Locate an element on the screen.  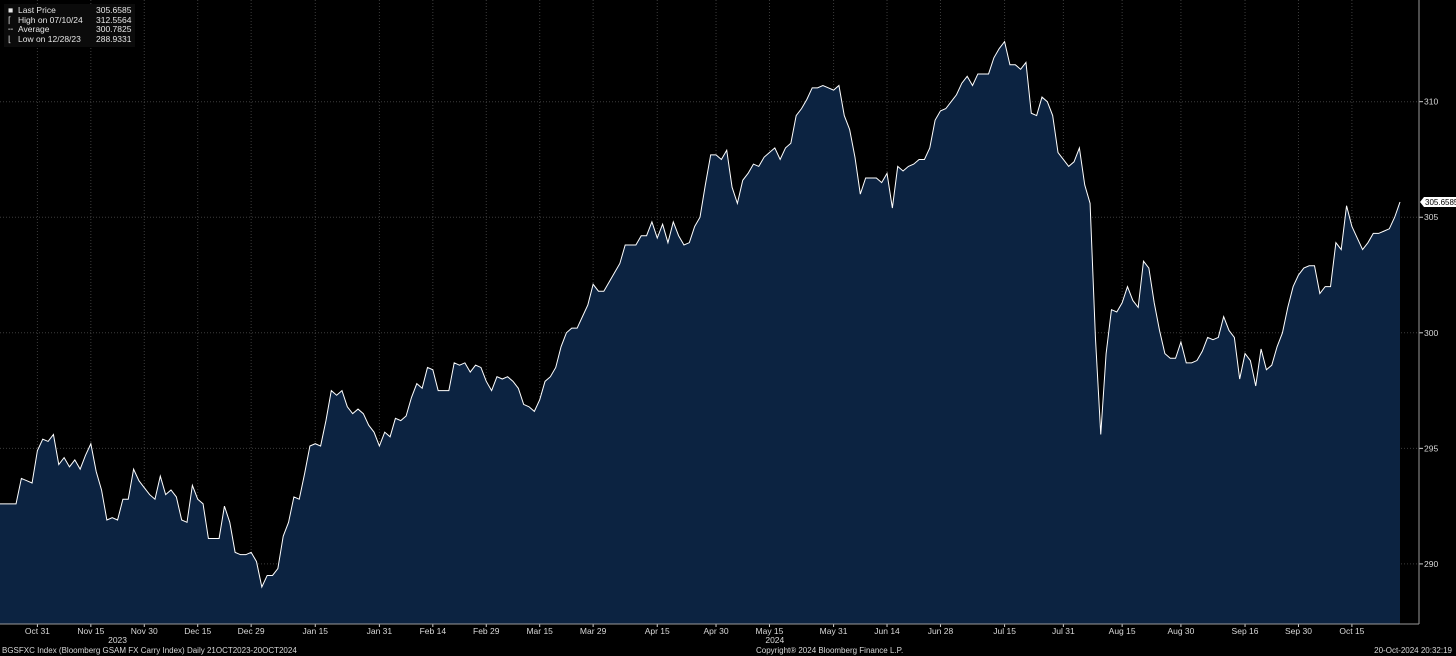
average-marker-icon: ╌ is located at coordinates (11, 29).